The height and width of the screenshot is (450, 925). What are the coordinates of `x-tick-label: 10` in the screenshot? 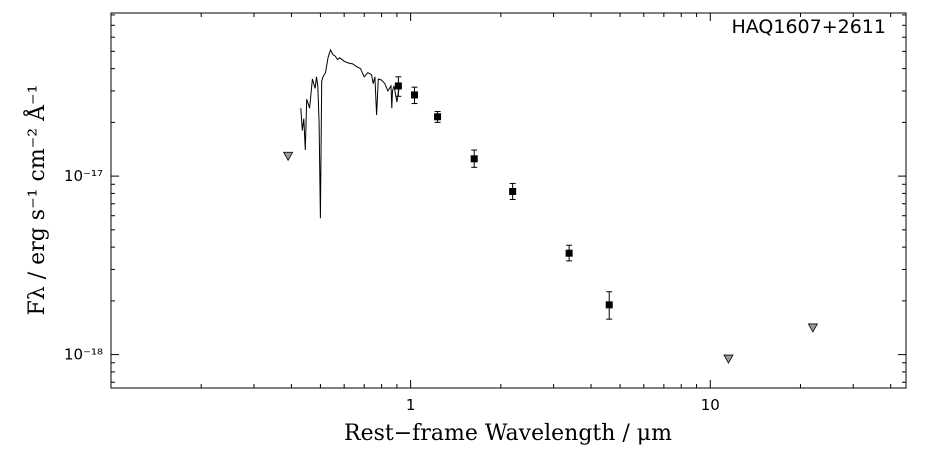 It's located at (710, 405).